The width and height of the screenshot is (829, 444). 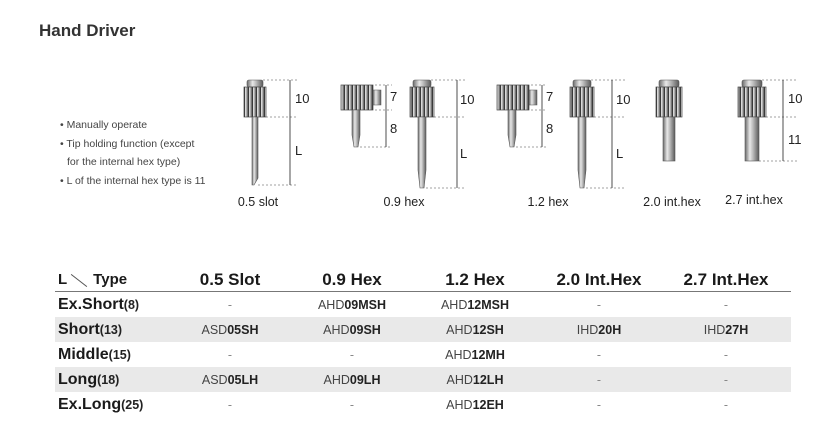 What do you see at coordinates (726, 280) in the screenshot?
I see `header-27-int-hex: 2.7 Int.Hex` at bounding box center [726, 280].